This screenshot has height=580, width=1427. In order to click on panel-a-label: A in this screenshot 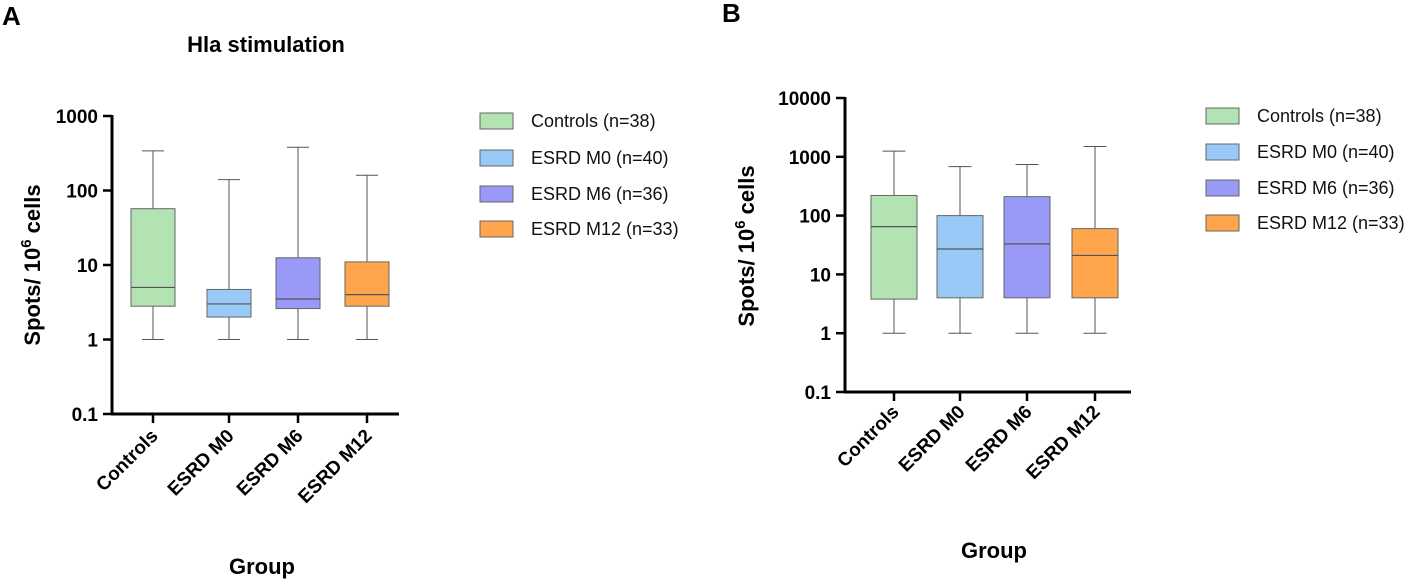, I will do `click(11, 16)`.